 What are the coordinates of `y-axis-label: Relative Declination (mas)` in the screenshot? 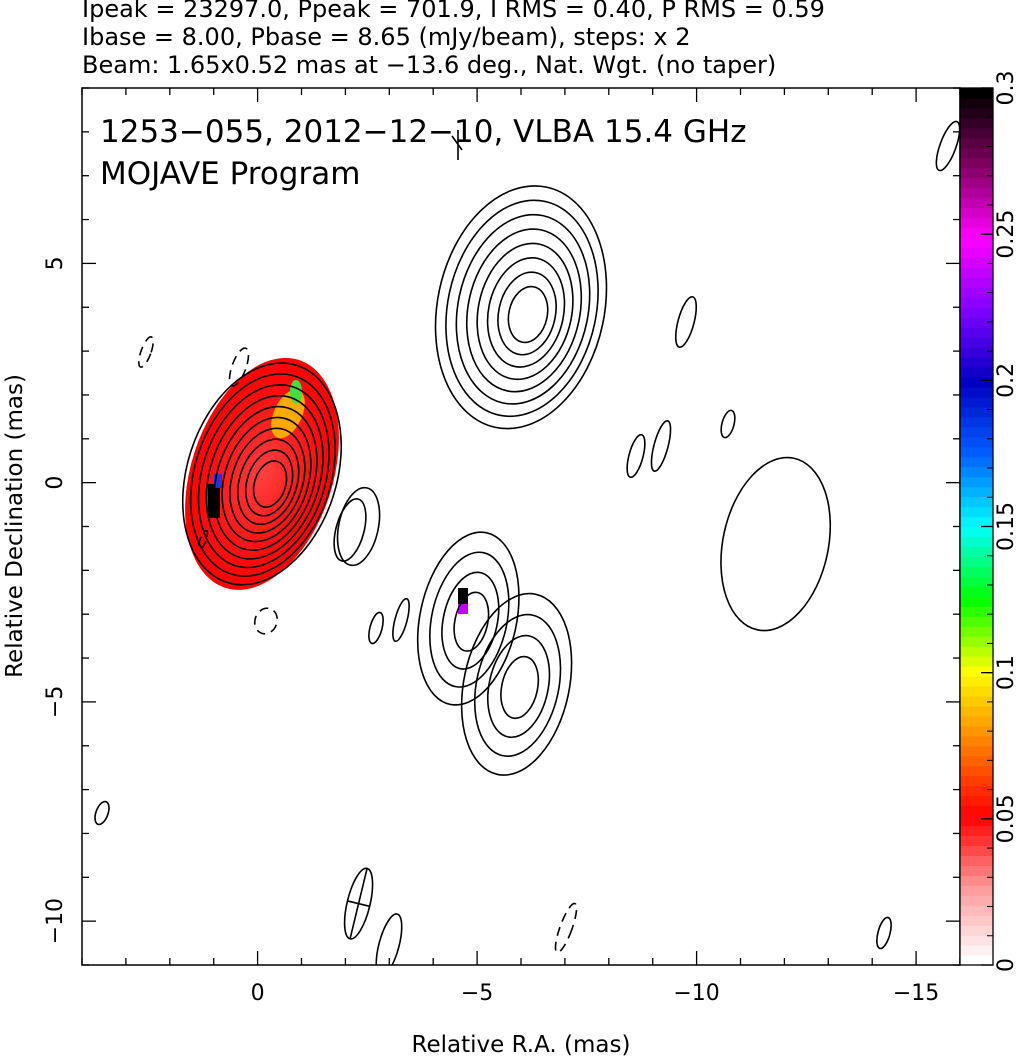 It's located at (15, 526).